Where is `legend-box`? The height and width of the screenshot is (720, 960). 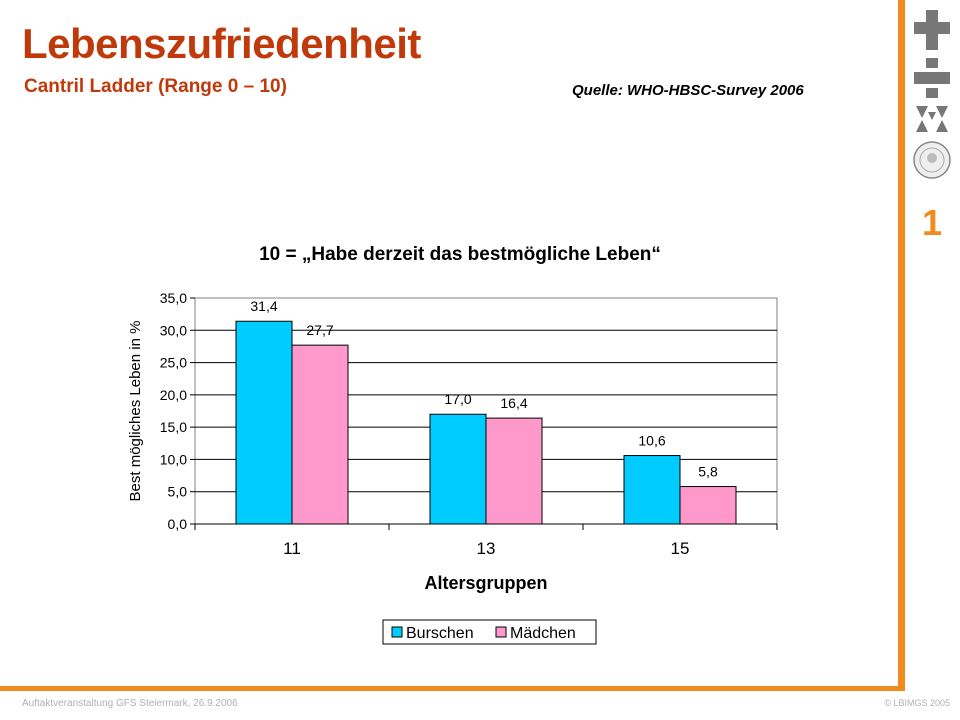 legend-box is located at coordinates (489, 632).